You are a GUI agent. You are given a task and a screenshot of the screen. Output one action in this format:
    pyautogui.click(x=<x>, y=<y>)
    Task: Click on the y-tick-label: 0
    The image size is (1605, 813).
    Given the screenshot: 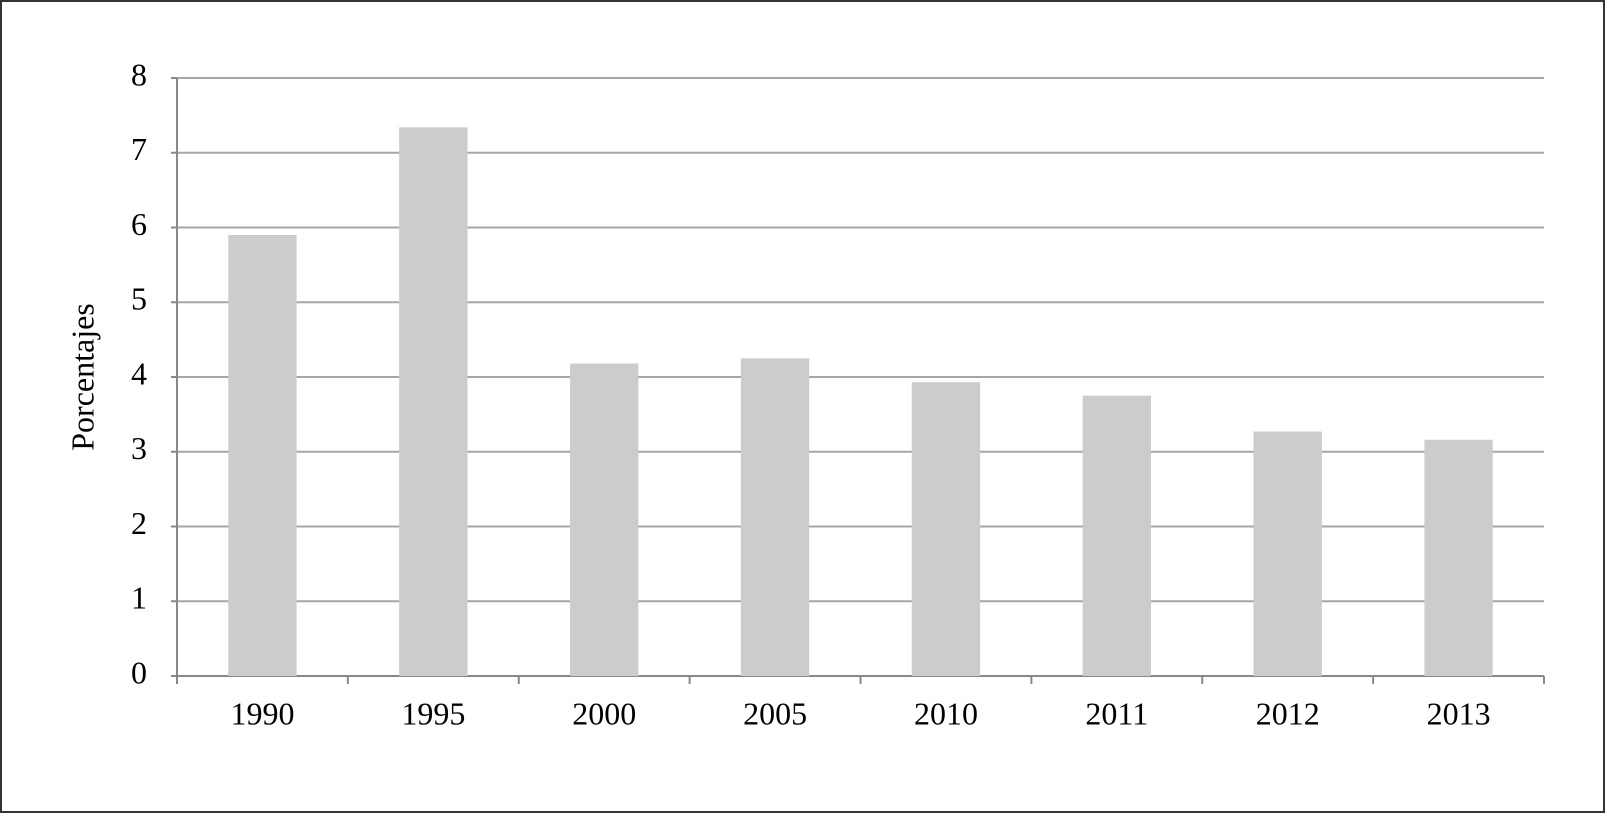 What is the action you would take?
    pyautogui.click(x=139, y=672)
    